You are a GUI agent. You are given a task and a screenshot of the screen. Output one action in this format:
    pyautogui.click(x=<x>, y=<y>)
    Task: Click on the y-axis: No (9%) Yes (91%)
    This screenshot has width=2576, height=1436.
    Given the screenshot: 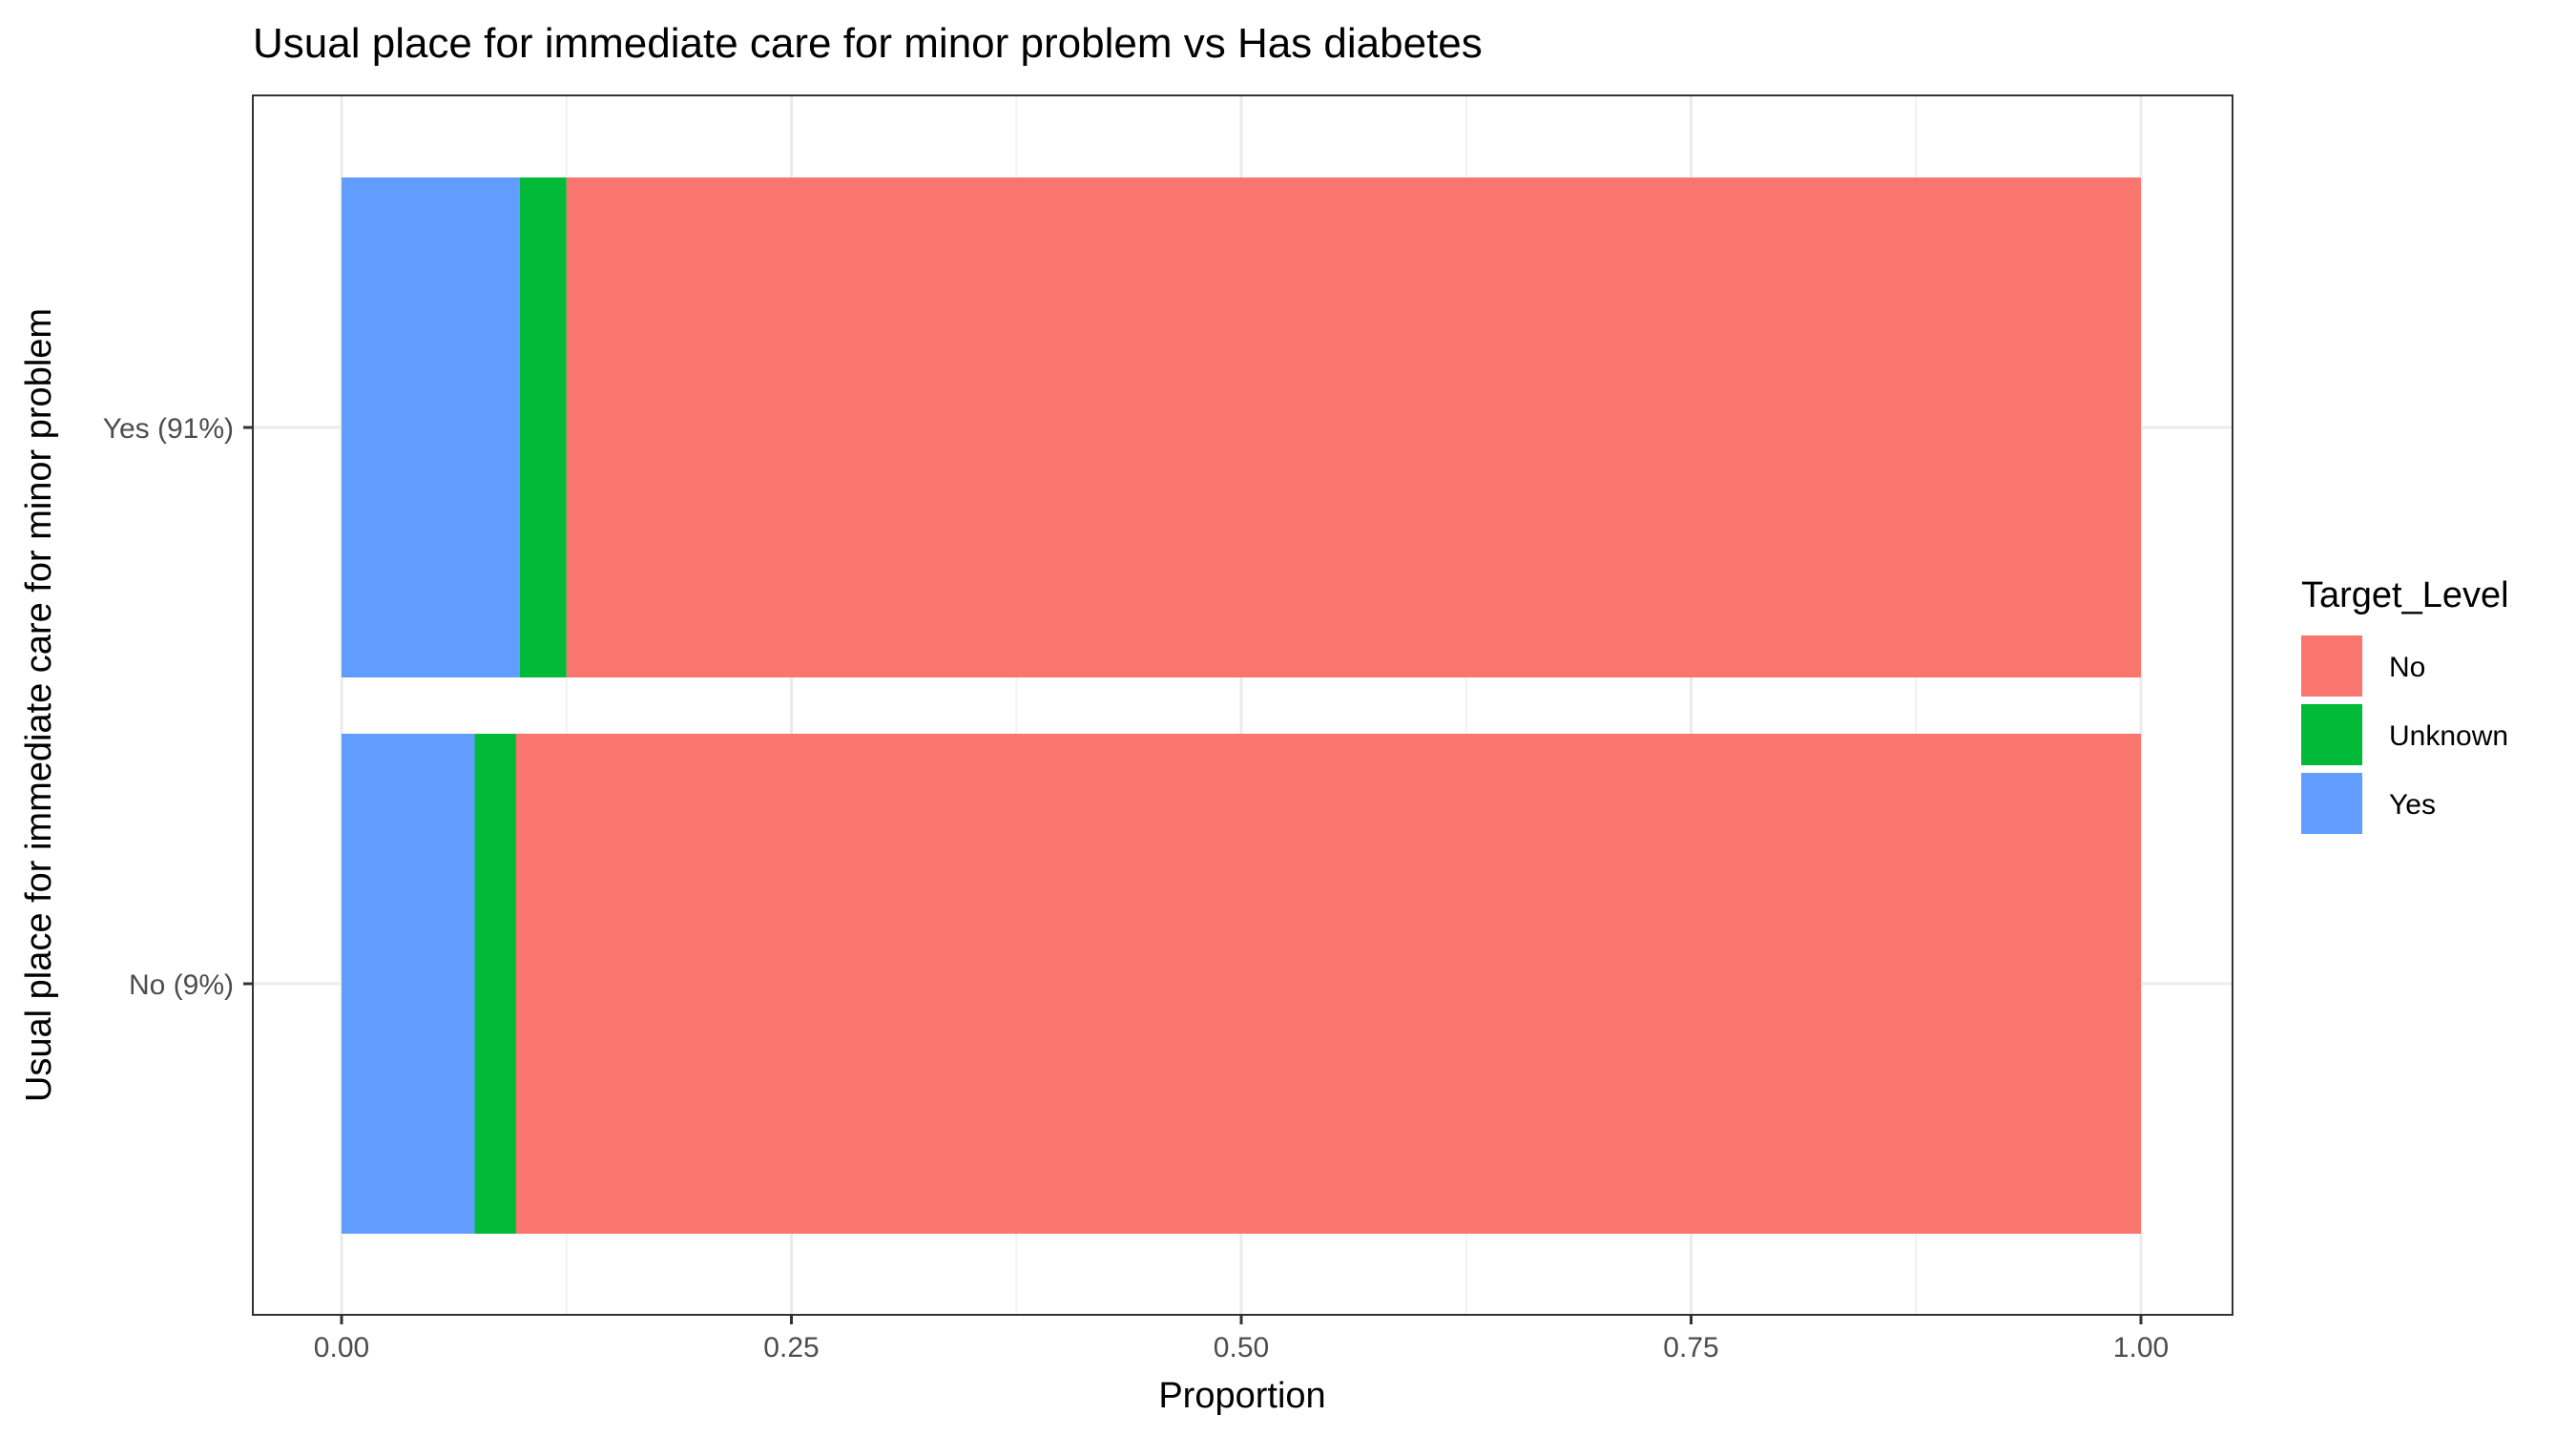 What is the action you would take?
    pyautogui.click(x=178, y=707)
    